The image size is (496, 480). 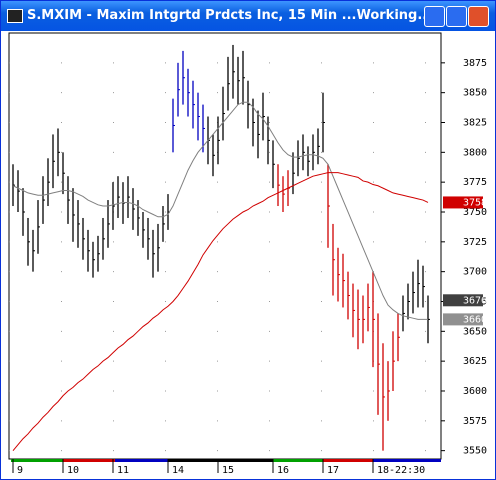 What do you see at coordinates (475, 63) in the screenshot?
I see `y-tick-label: 3875` at bounding box center [475, 63].